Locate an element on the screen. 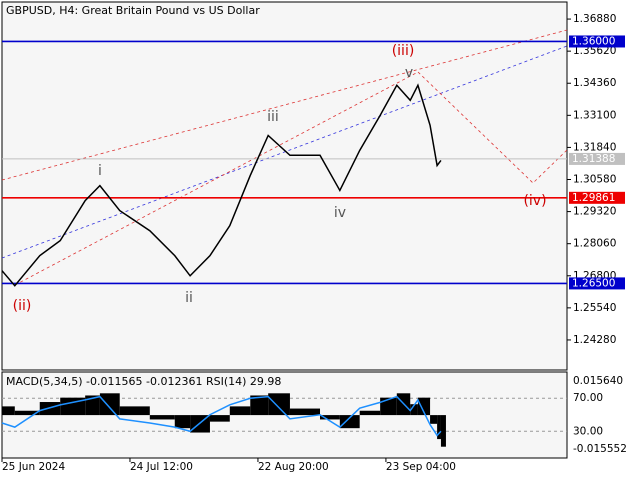  wave-label: i is located at coordinates (100, 171).